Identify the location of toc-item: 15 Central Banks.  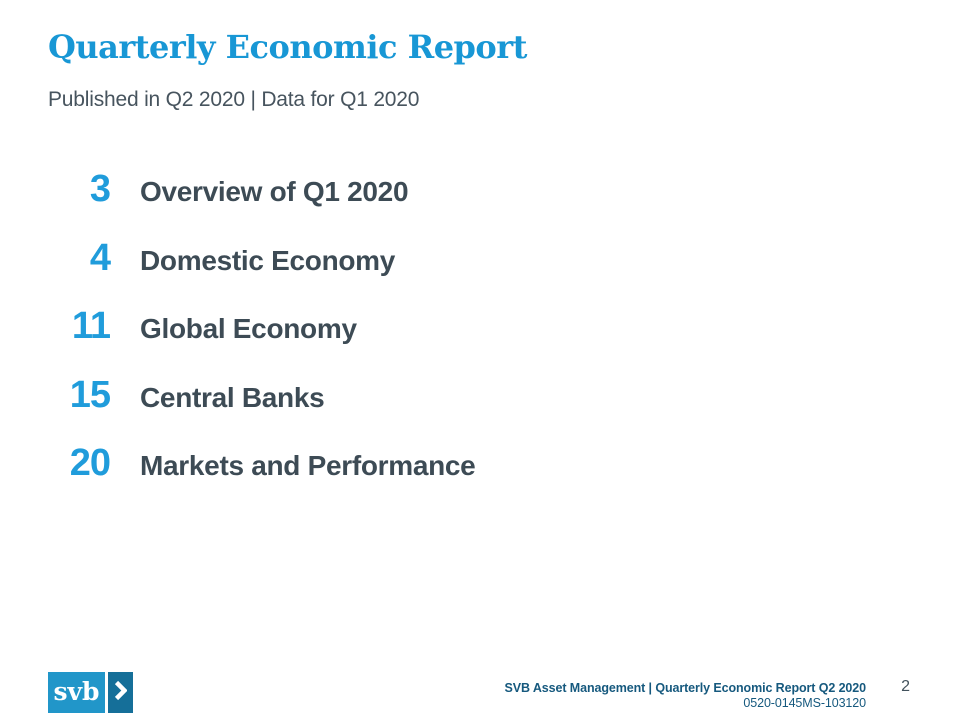
(261, 395).